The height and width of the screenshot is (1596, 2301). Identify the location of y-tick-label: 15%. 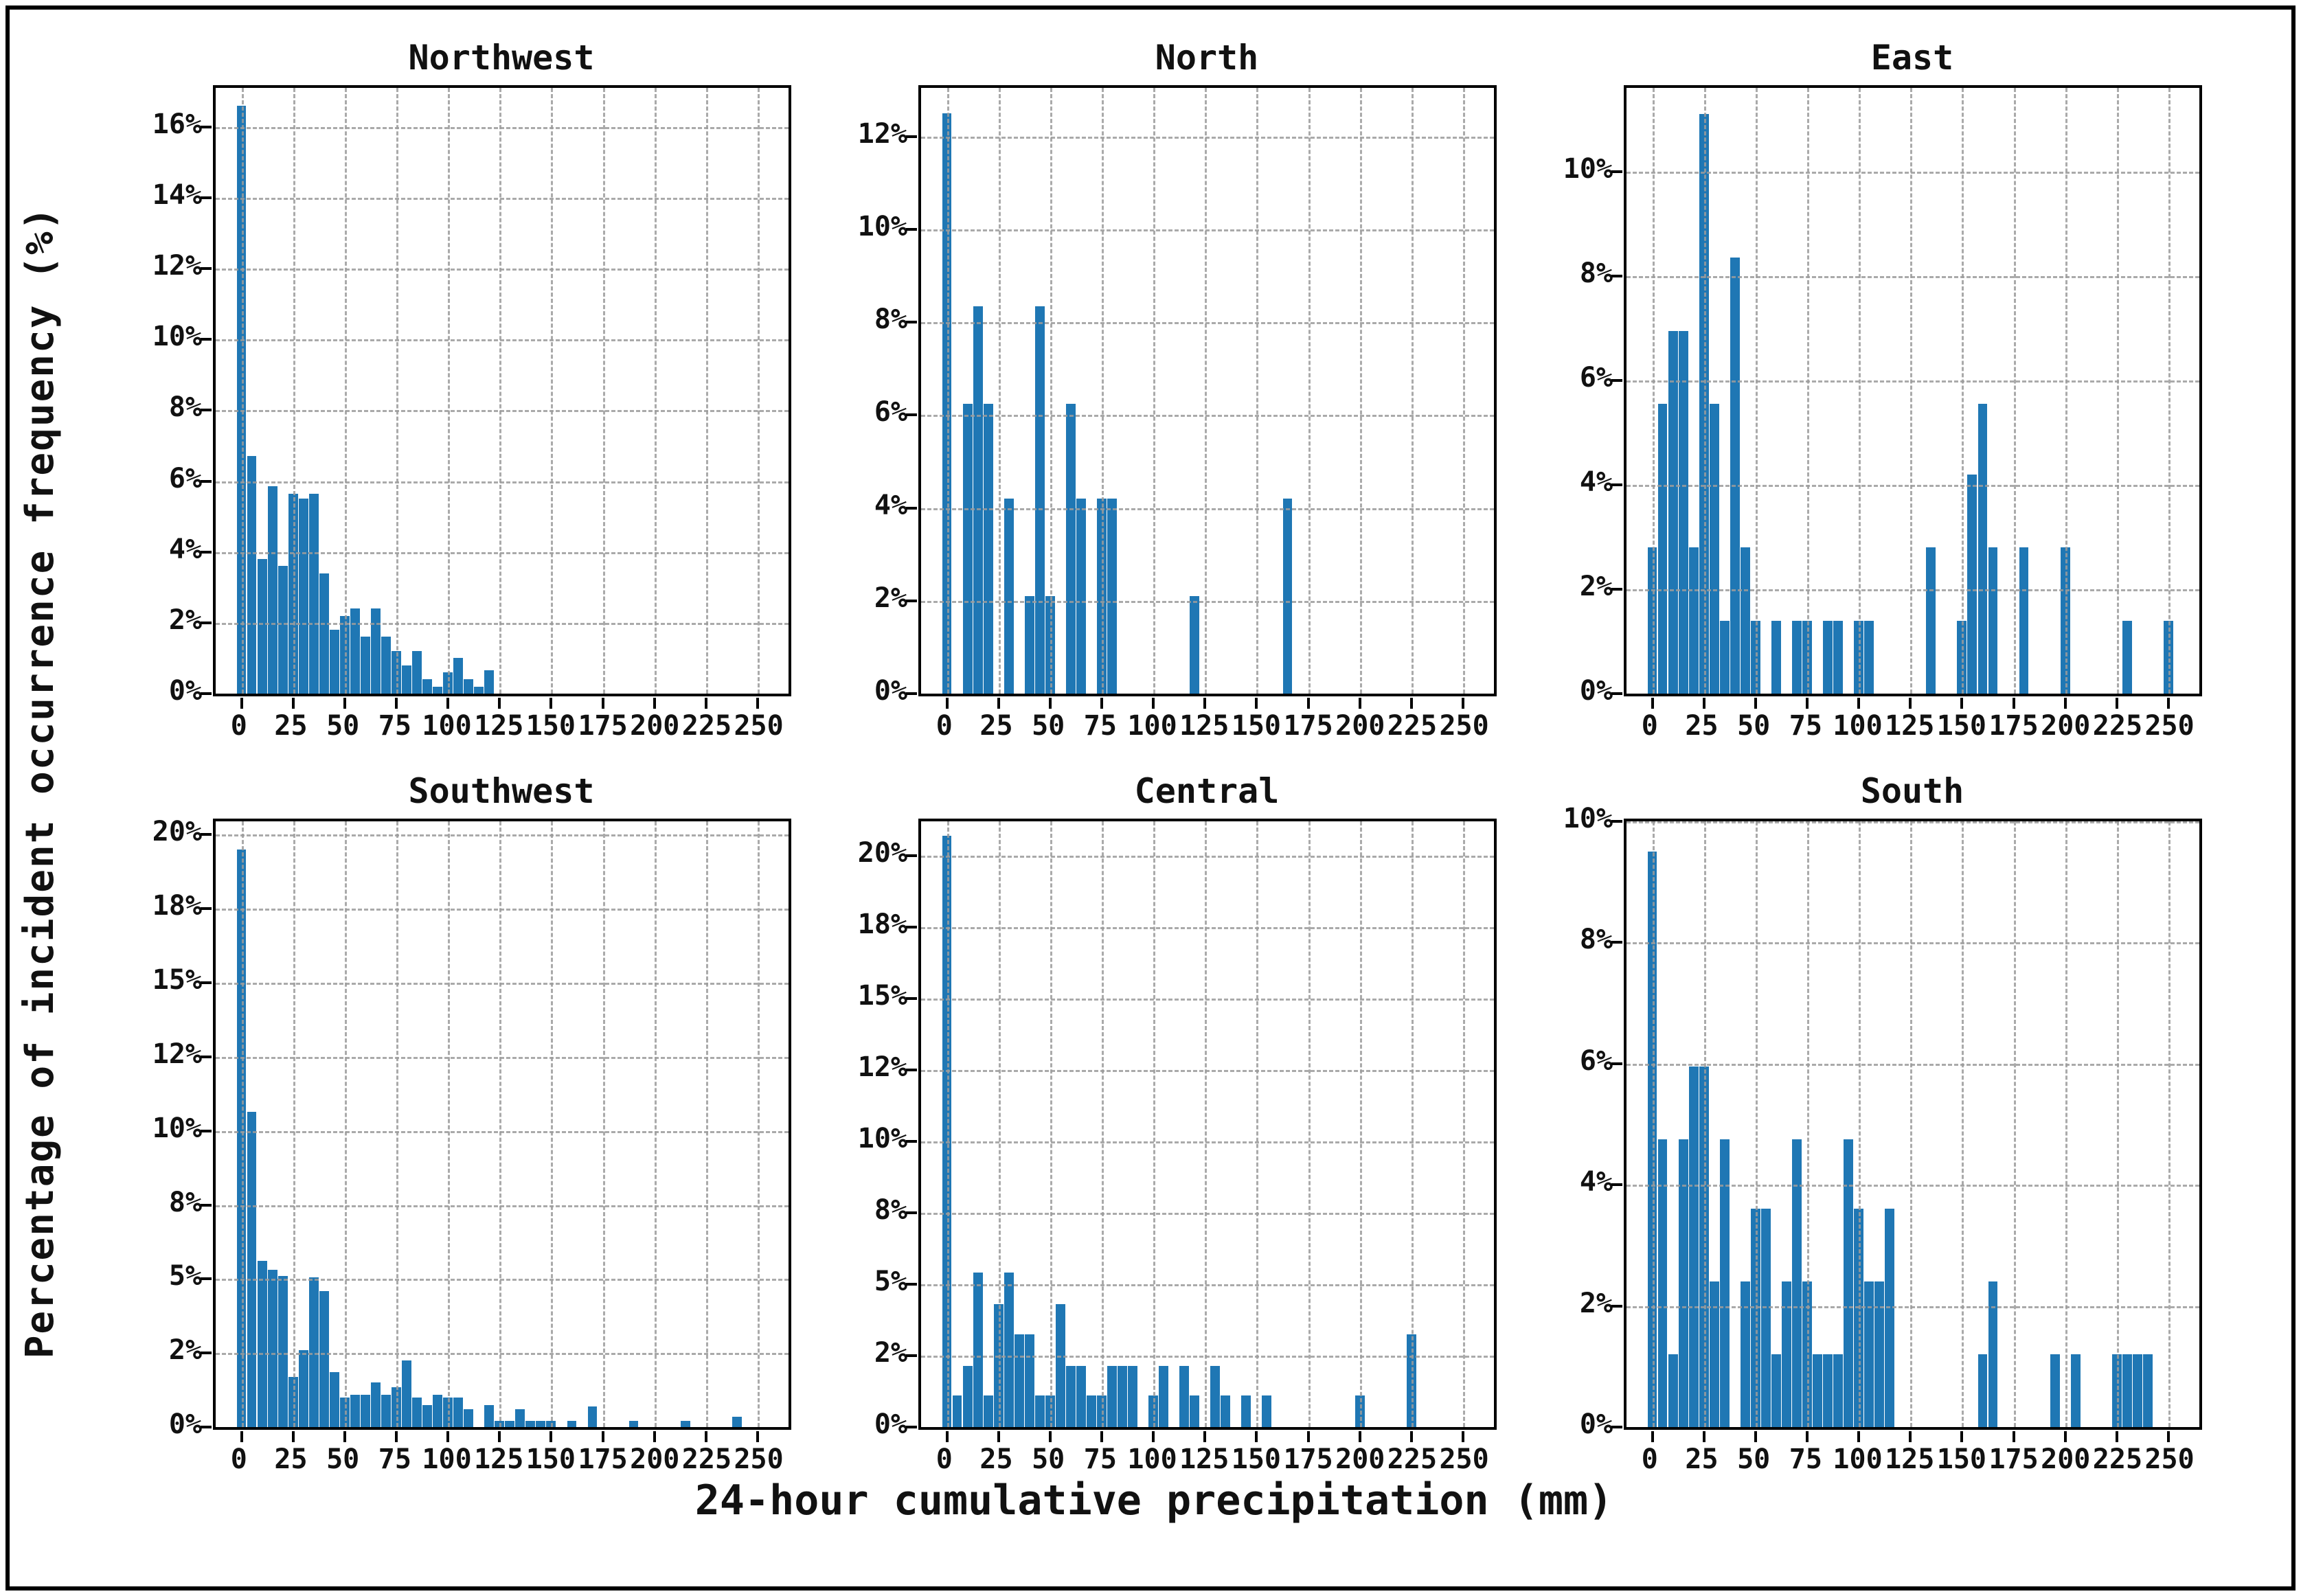
(177, 980).